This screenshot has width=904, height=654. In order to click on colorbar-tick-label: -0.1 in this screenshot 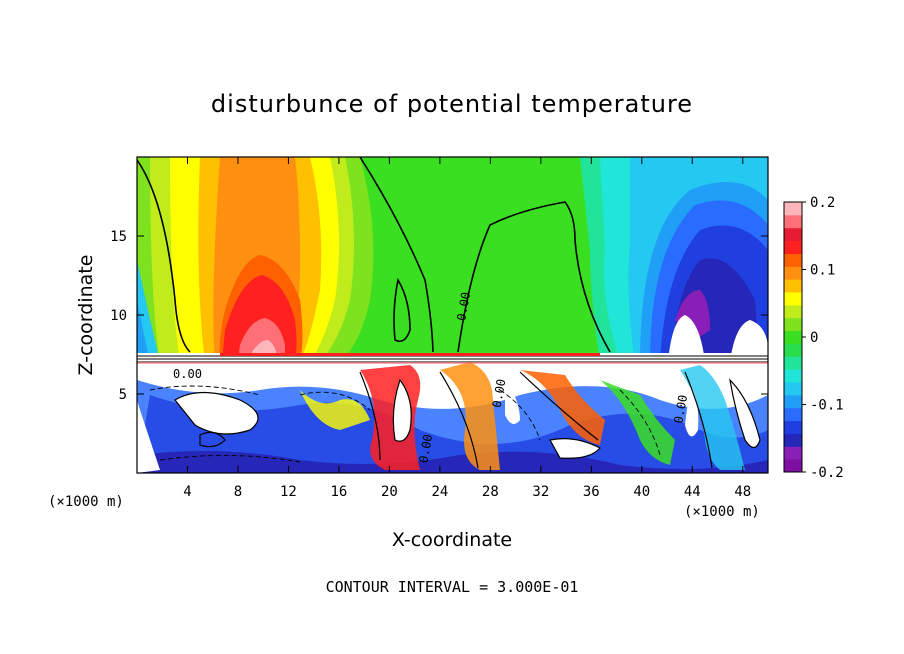, I will do `click(827, 406)`.